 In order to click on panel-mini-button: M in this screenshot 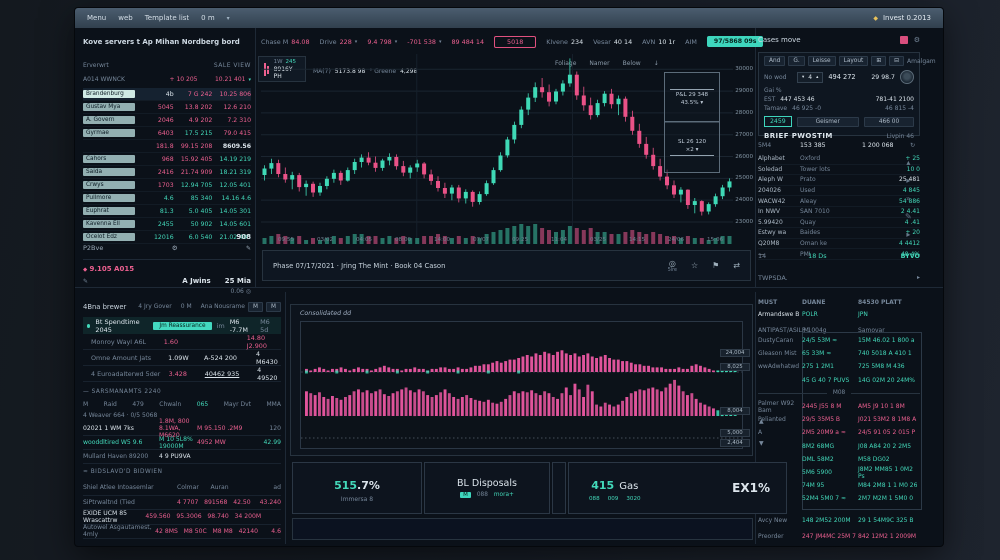, I will do `click(273, 306)`.